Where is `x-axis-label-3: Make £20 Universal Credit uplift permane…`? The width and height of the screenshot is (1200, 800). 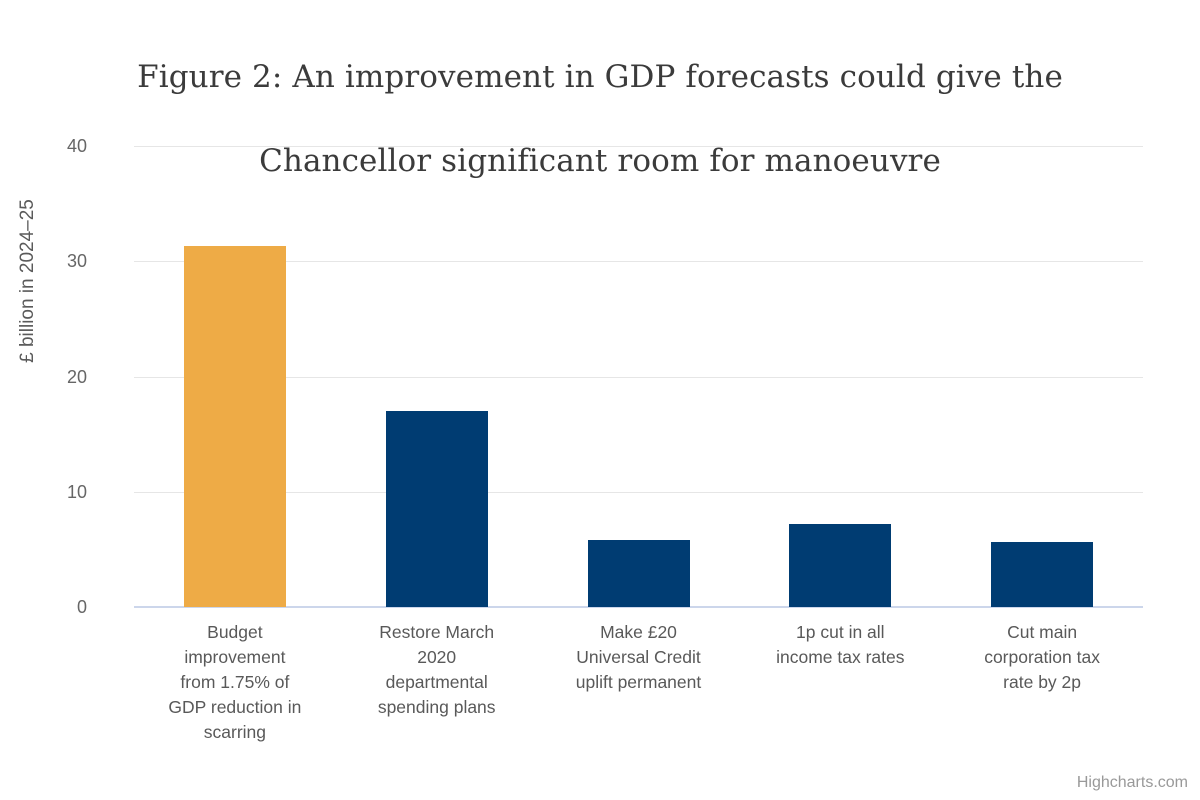
x-axis-label-3: Make £20 Universal Credit uplift permane… is located at coordinates (638, 657).